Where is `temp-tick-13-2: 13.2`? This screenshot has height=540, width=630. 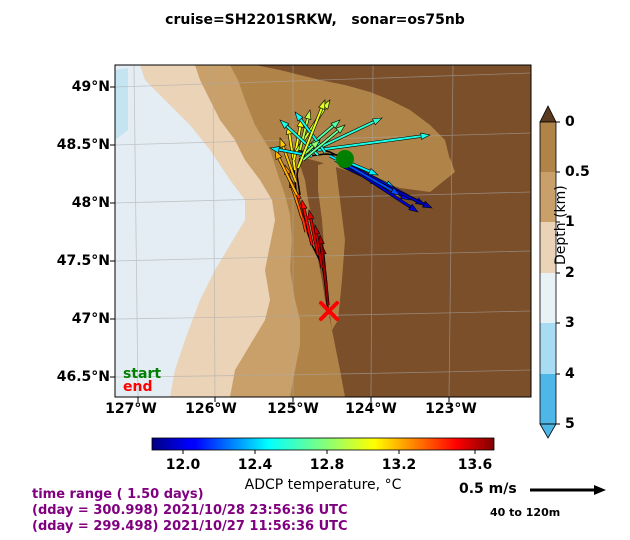 temp-tick-13-2: 13.2 is located at coordinates (399, 465).